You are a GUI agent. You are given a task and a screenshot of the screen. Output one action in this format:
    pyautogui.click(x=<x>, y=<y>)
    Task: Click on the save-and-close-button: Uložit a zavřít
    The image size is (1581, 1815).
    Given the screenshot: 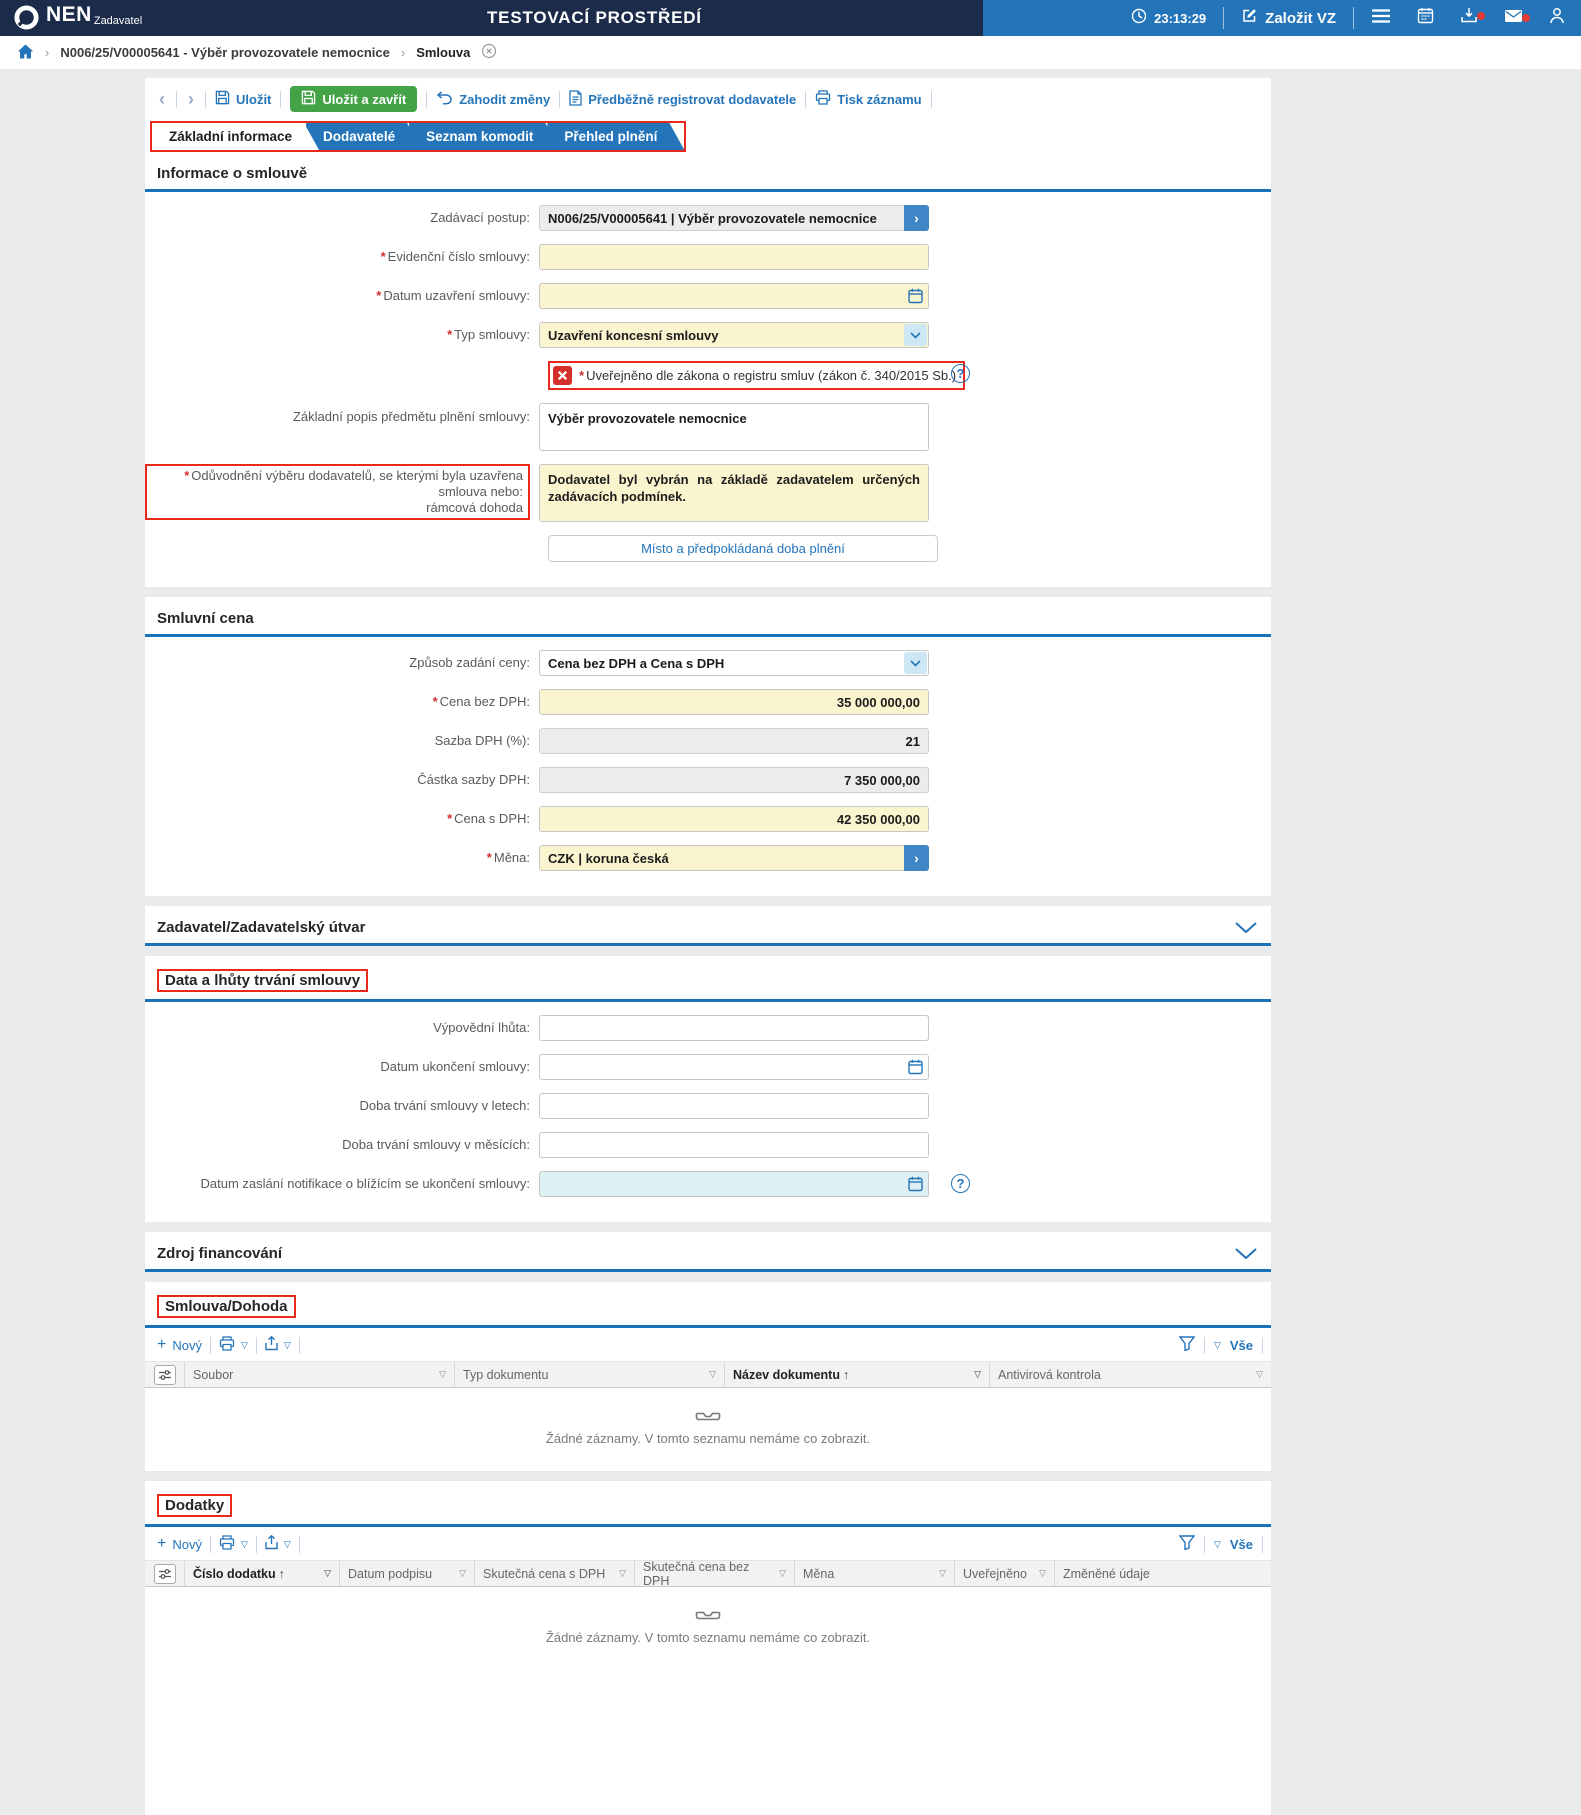 What is the action you would take?
    pyautogui.click(x=354, y=99)
    